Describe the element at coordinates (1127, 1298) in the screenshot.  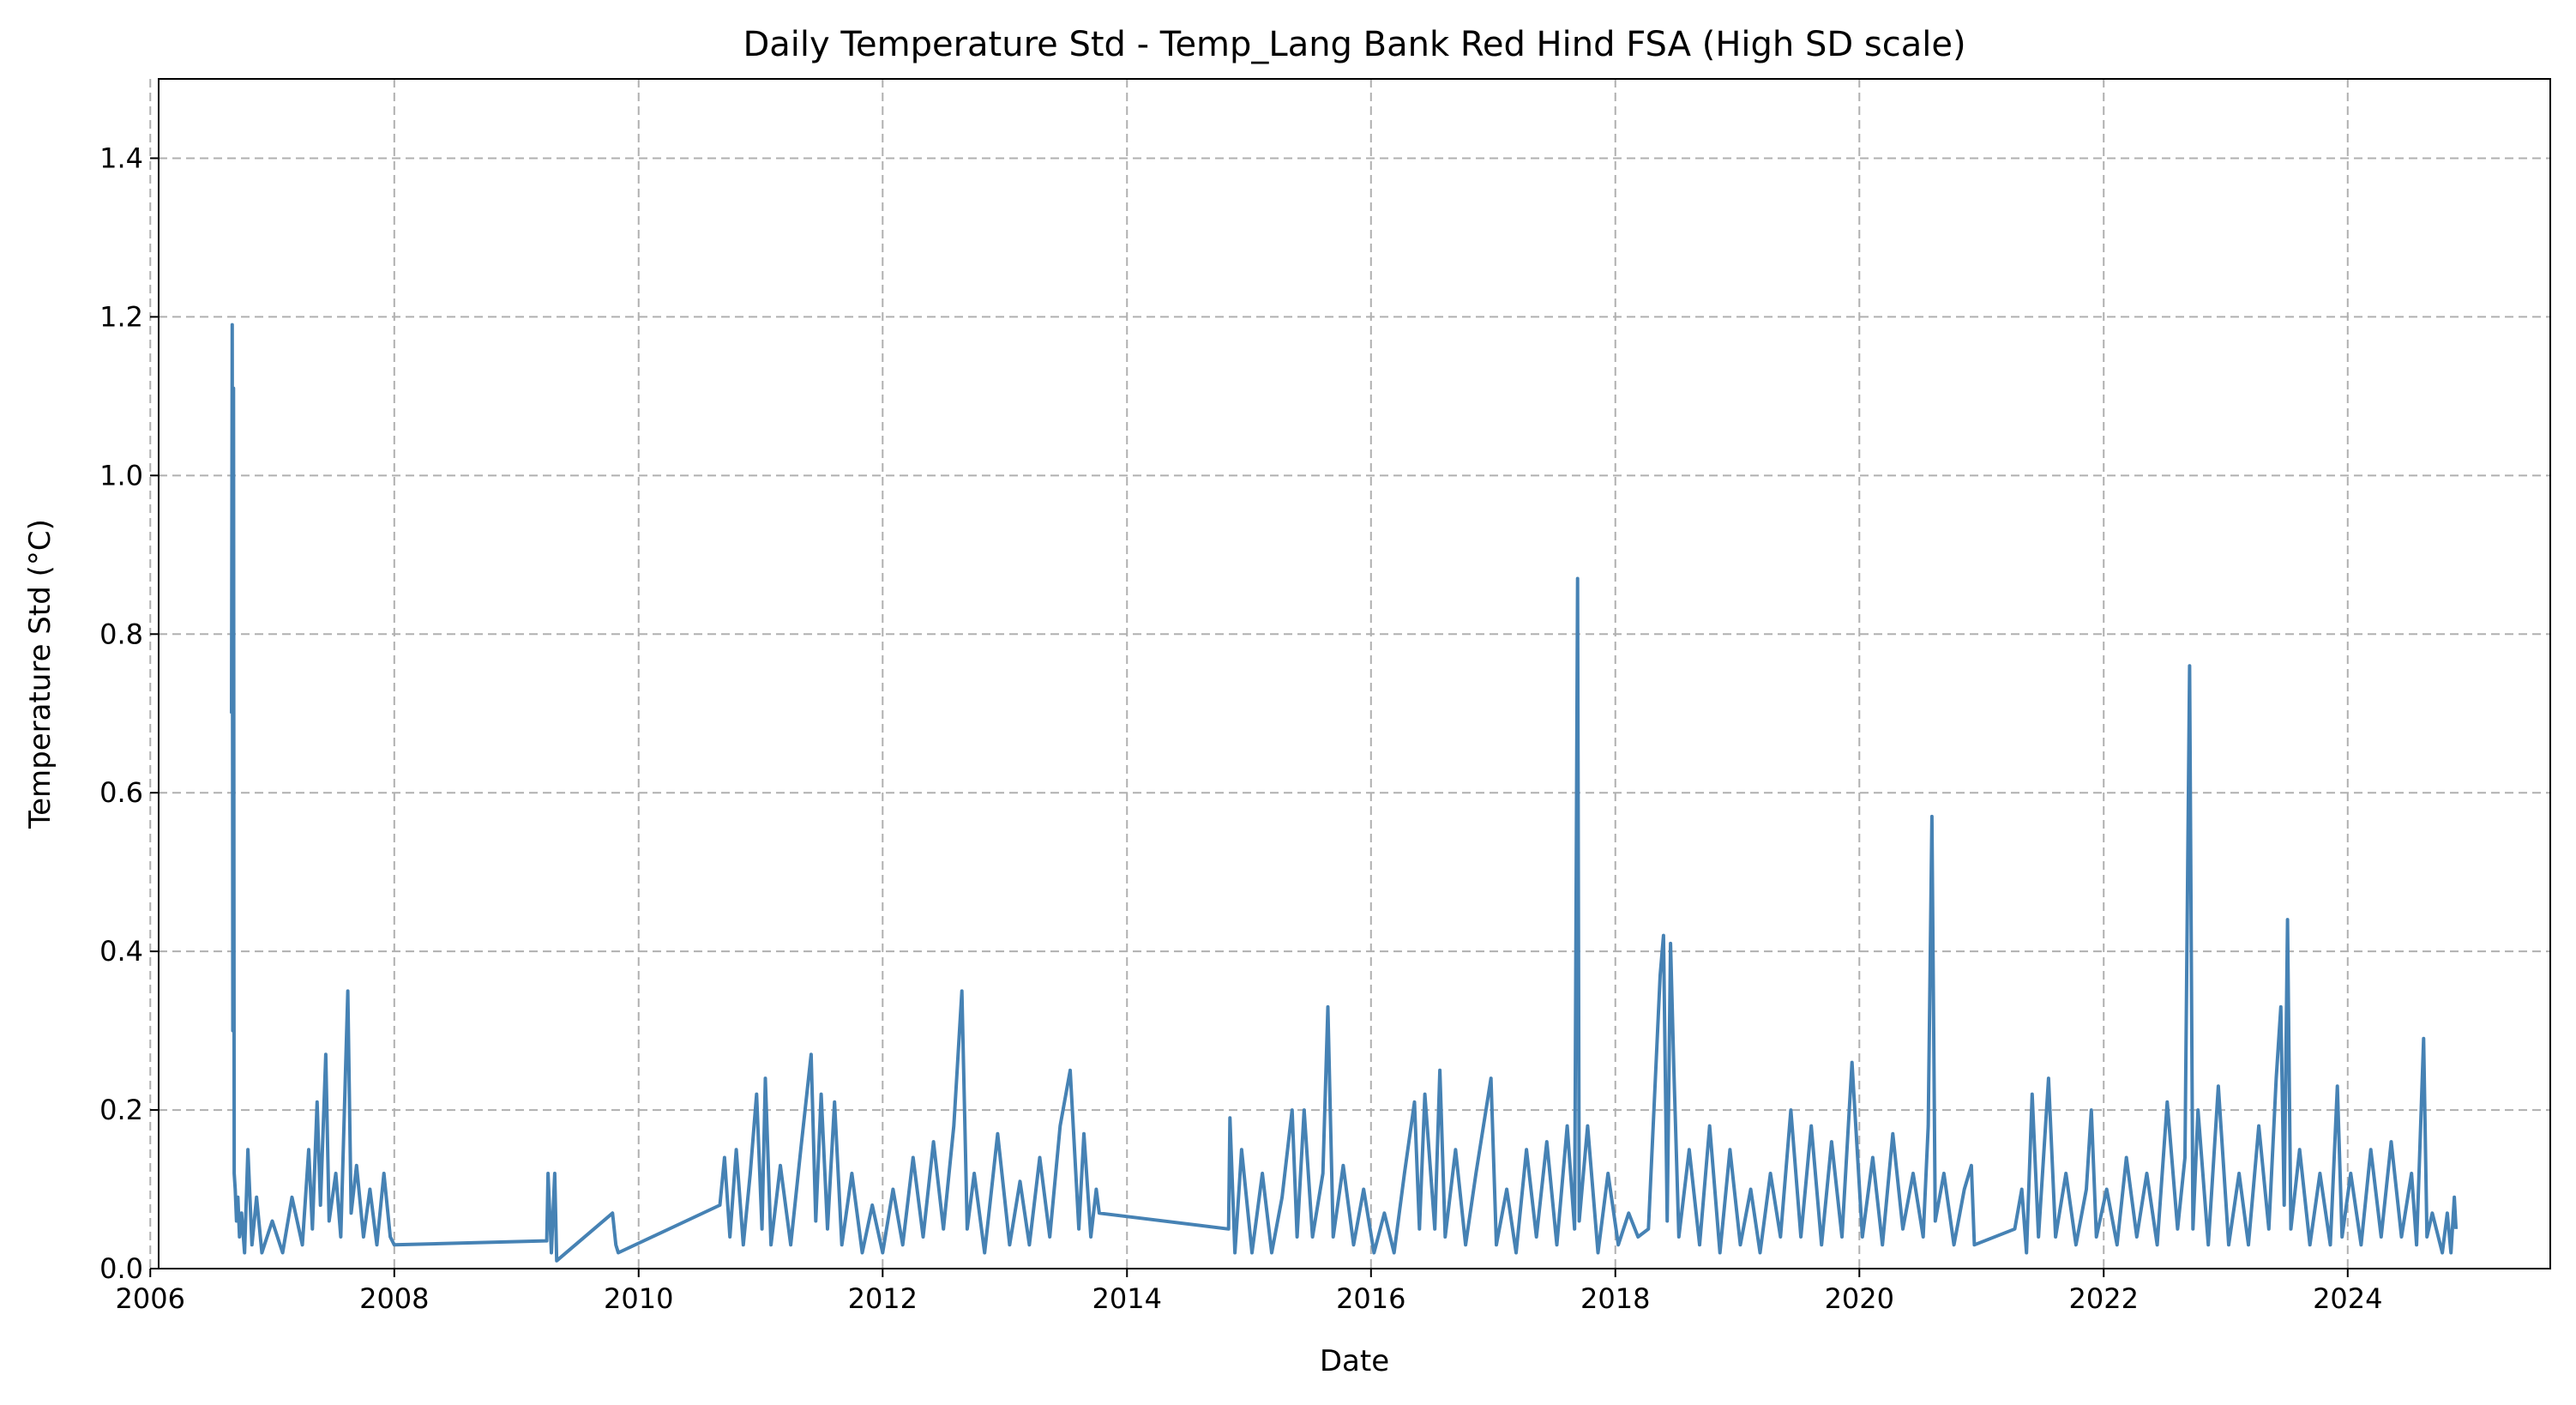
I see `x-tick-label: 2014` at that location.